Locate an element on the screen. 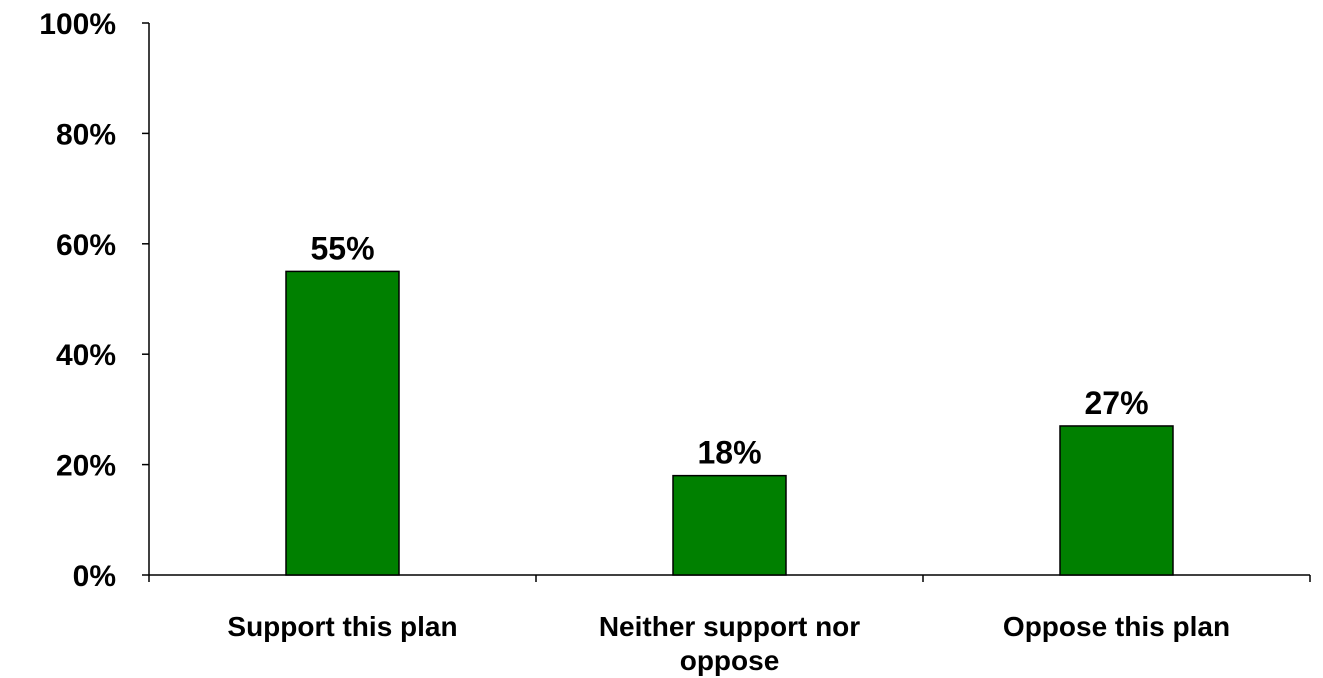 The width and height of the screenshot is (1323, 678). y-tick-label: 0% is located at coordinates (94, 576).